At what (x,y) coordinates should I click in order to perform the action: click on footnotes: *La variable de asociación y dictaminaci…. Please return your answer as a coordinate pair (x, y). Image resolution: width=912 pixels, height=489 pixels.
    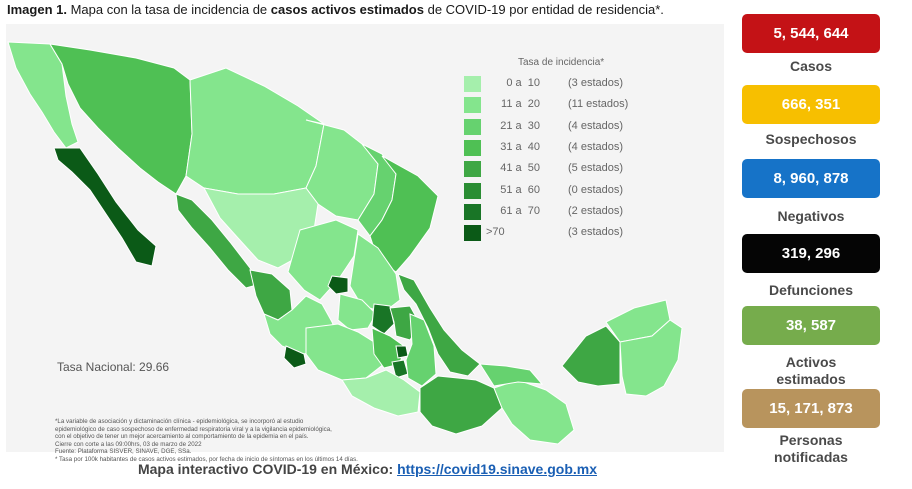
    Looking at the image, I should click on (235, 441).